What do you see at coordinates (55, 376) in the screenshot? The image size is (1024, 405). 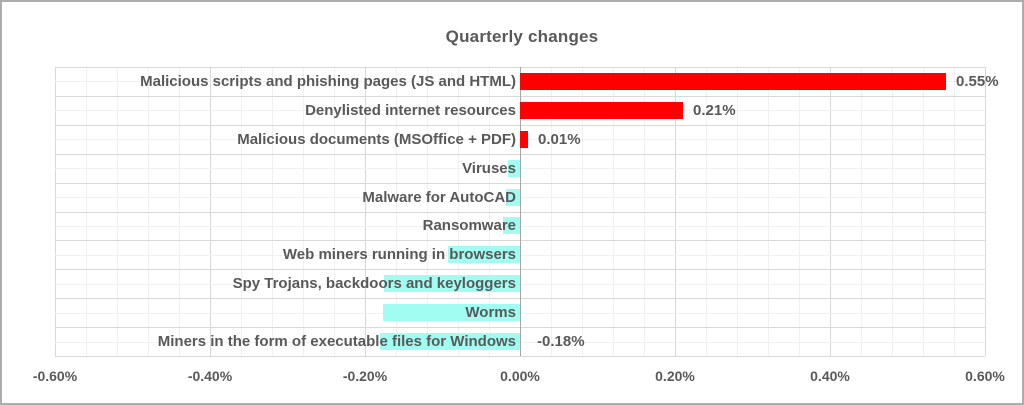 I see `x-tick-label: -0.60%` at bounding box center [55, 376].